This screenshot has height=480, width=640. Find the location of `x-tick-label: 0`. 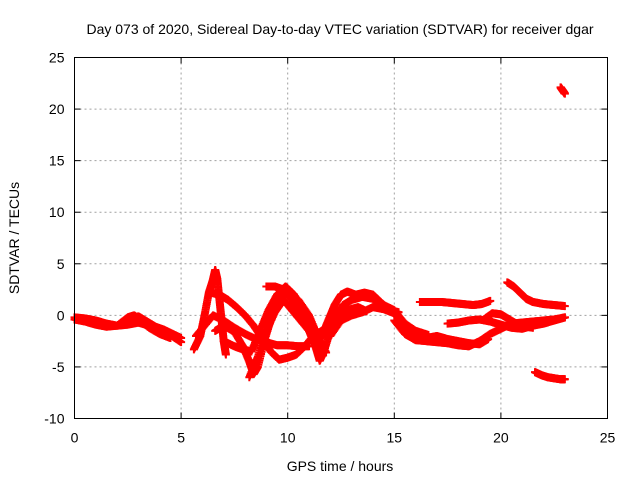

x-tick-label: 0 is located at coordinates (75, 438).